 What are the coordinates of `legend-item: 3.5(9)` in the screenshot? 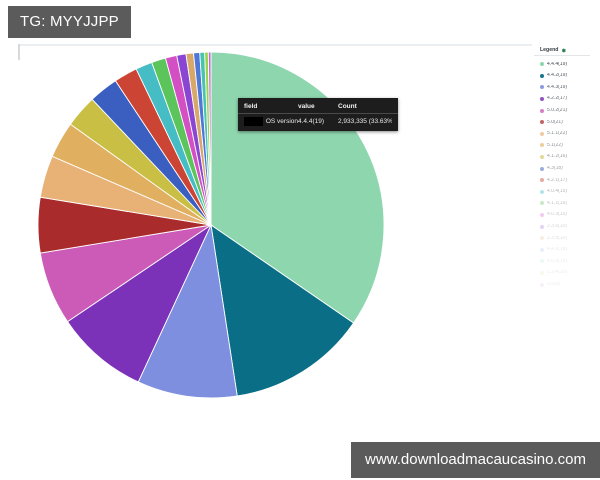 It's located at (565, 285).